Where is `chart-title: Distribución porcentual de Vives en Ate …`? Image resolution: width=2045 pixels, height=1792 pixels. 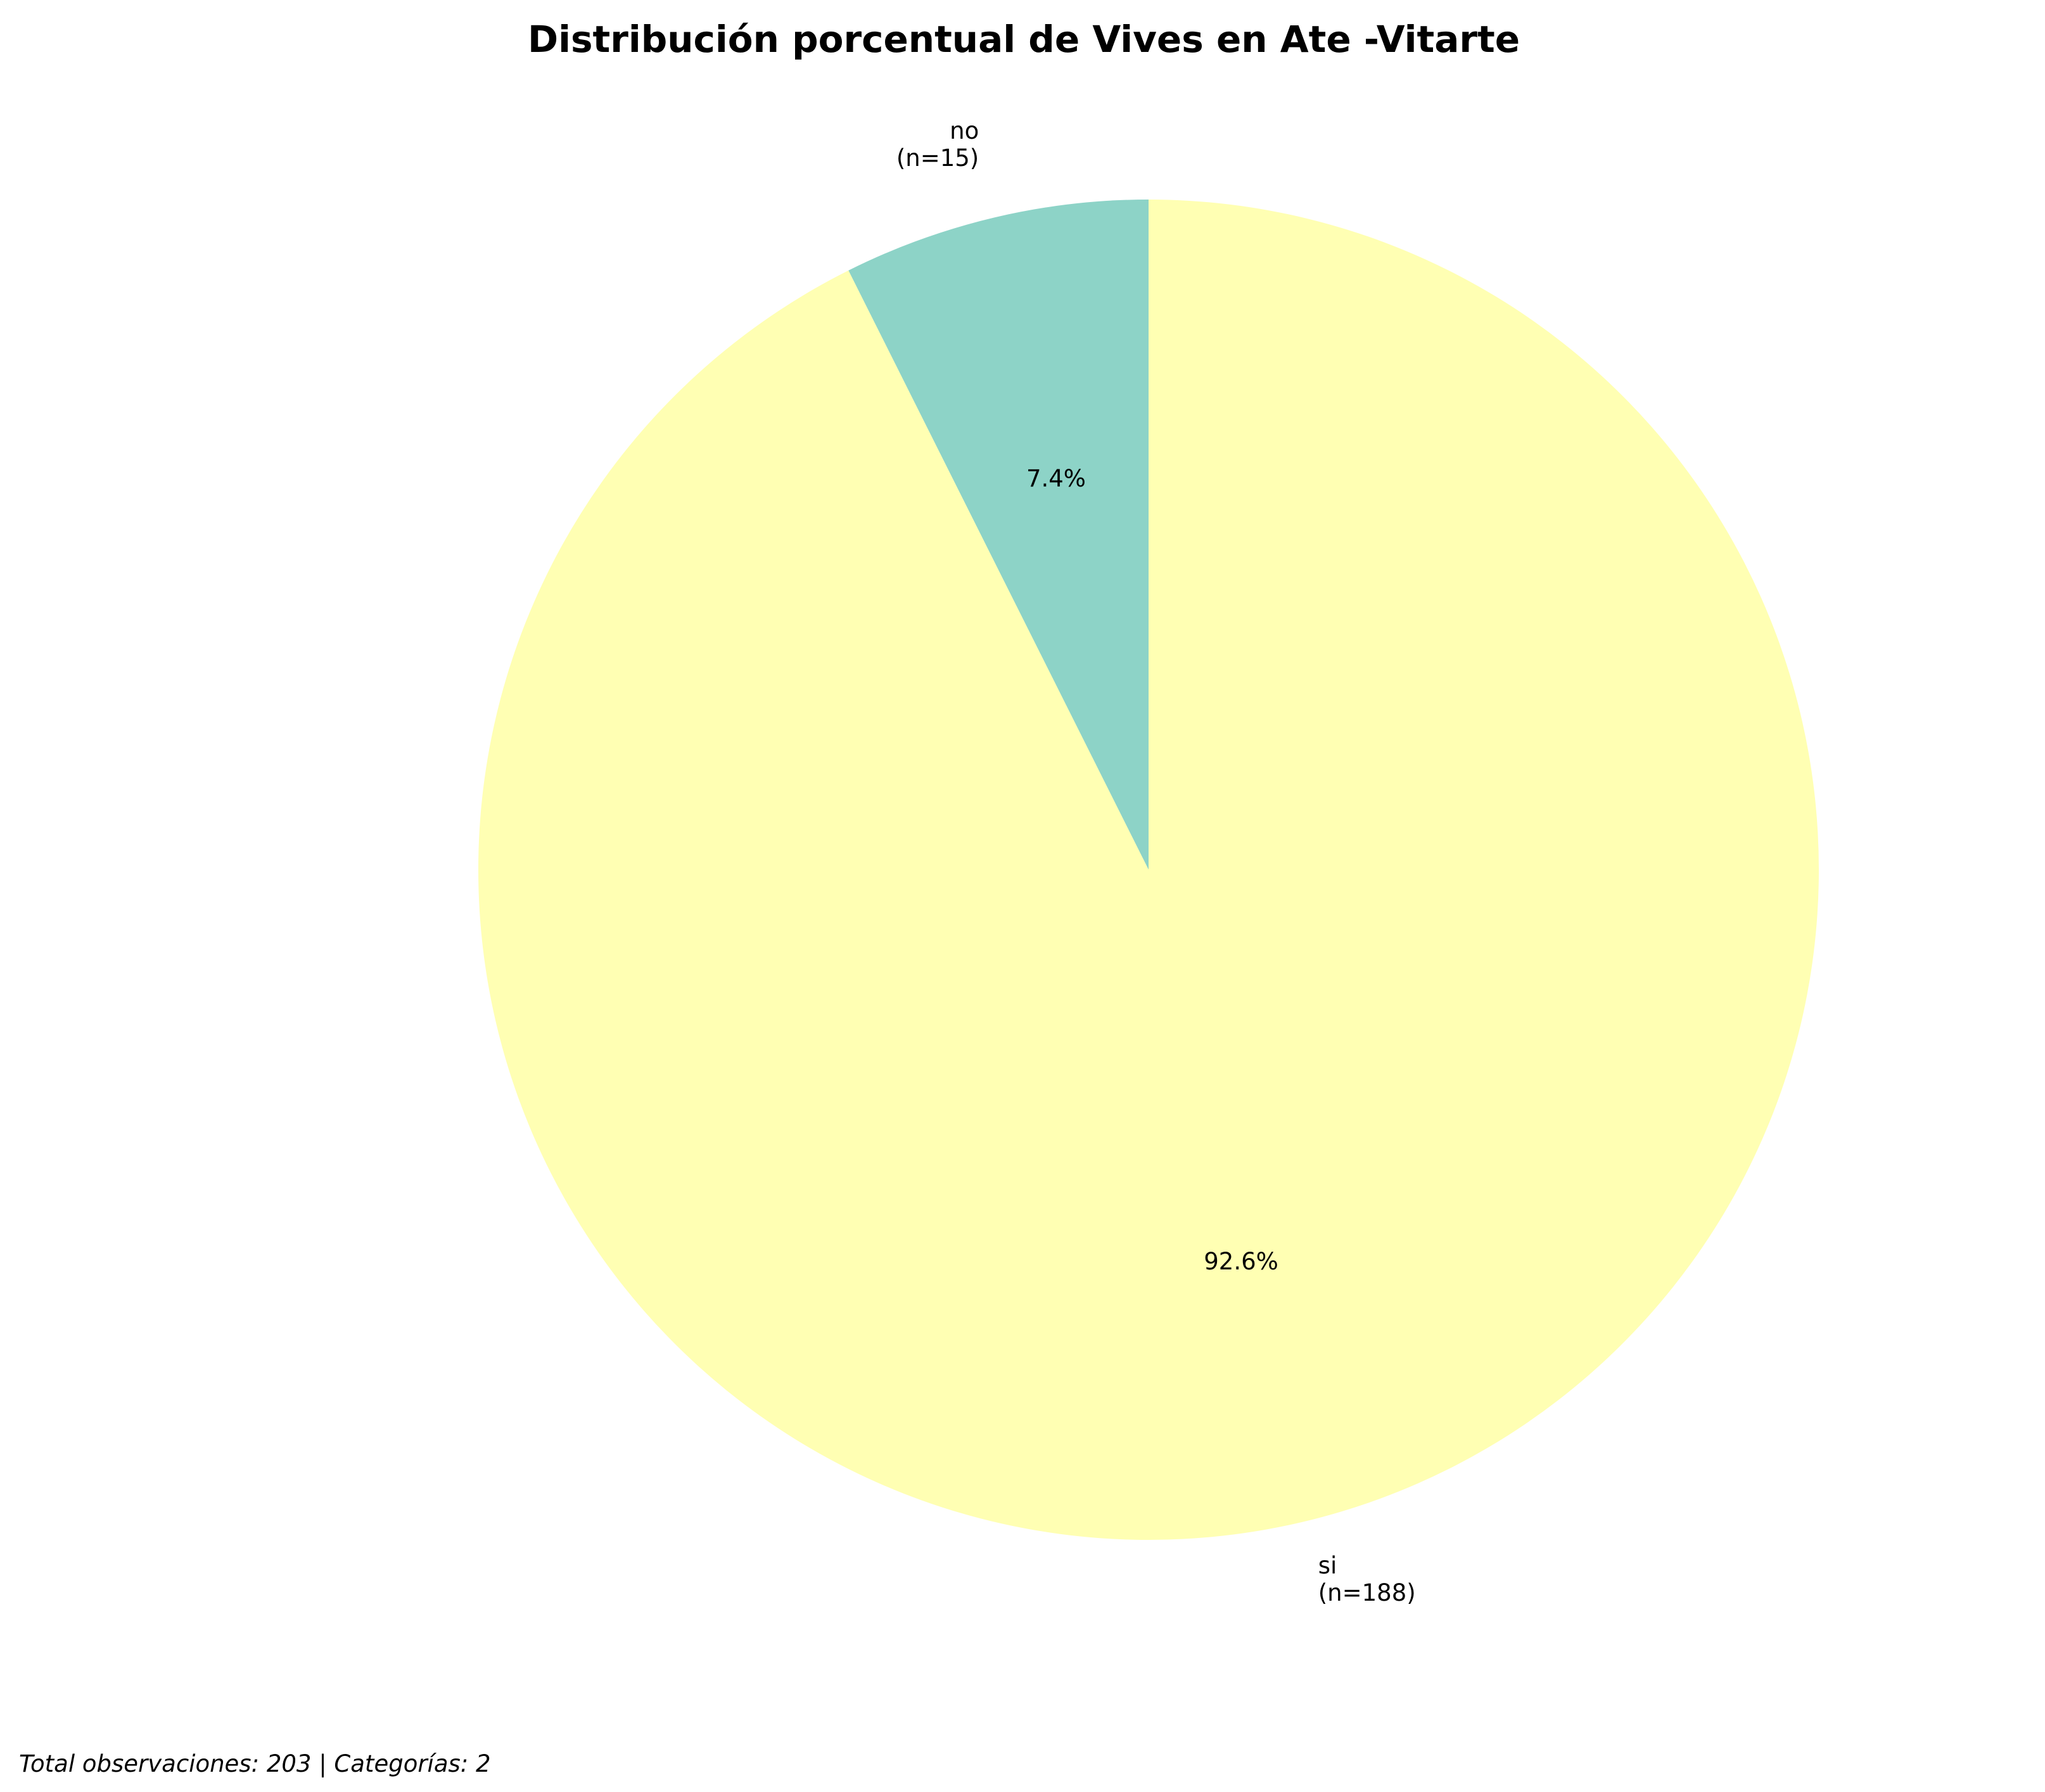 chart-title: Distribución porcentual de Vives en Ate … is located at coordinates (1024, 40).